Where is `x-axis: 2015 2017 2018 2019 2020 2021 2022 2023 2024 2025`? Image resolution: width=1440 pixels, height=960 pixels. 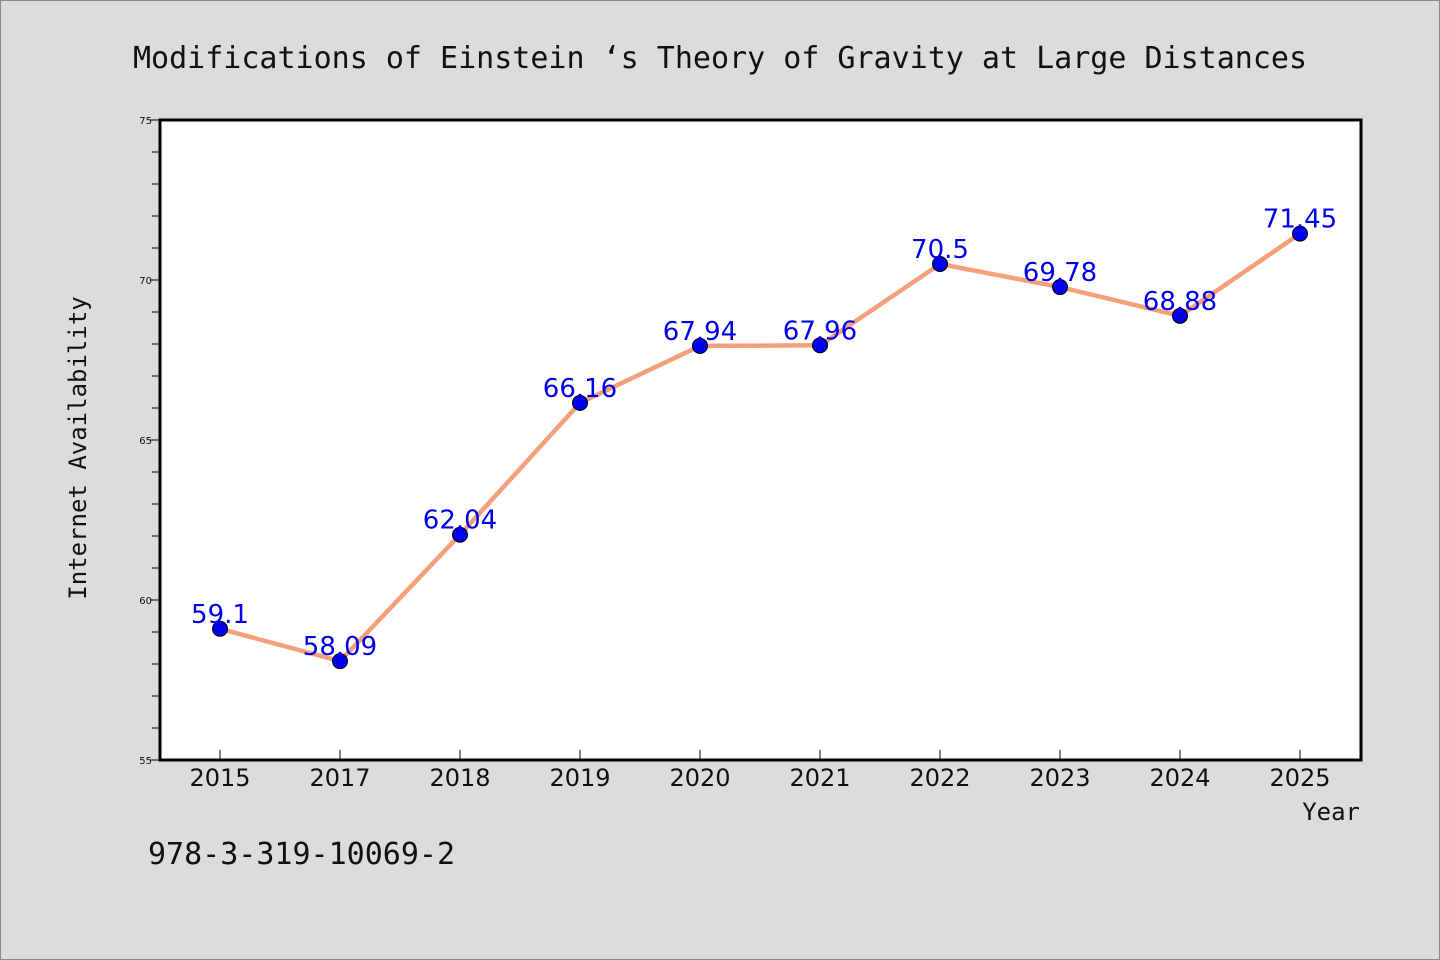
x-axis: 2015 2017 2018 2019 2020 2021 2022 2023 2024 2025 is located at coordinates (760, 771).